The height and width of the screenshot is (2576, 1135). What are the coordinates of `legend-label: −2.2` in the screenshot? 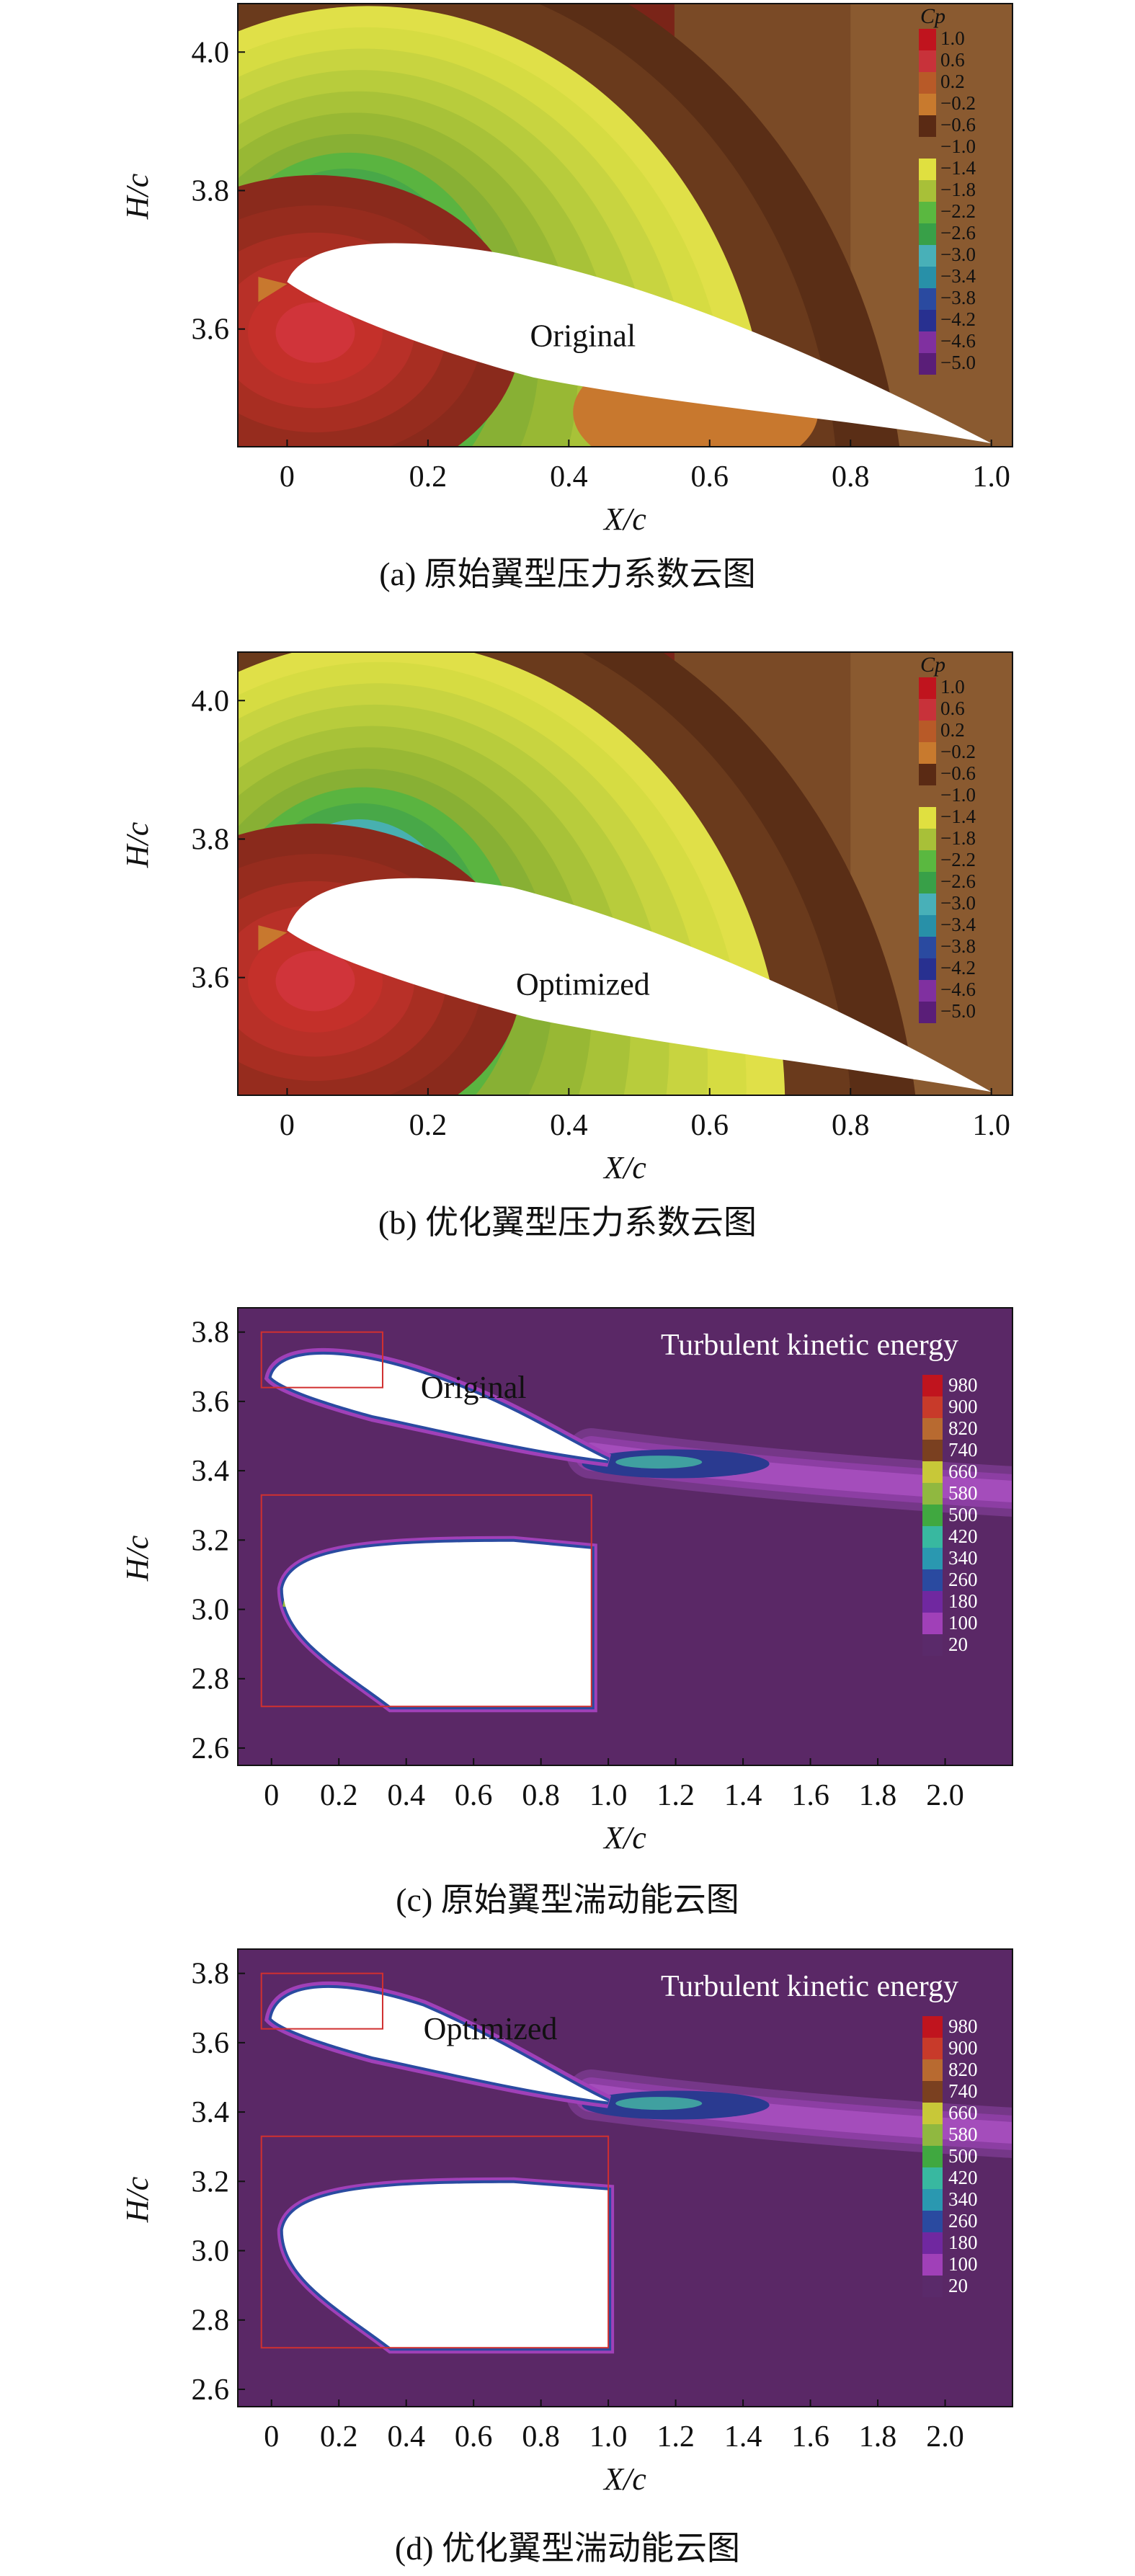 It's located at (958, 211).